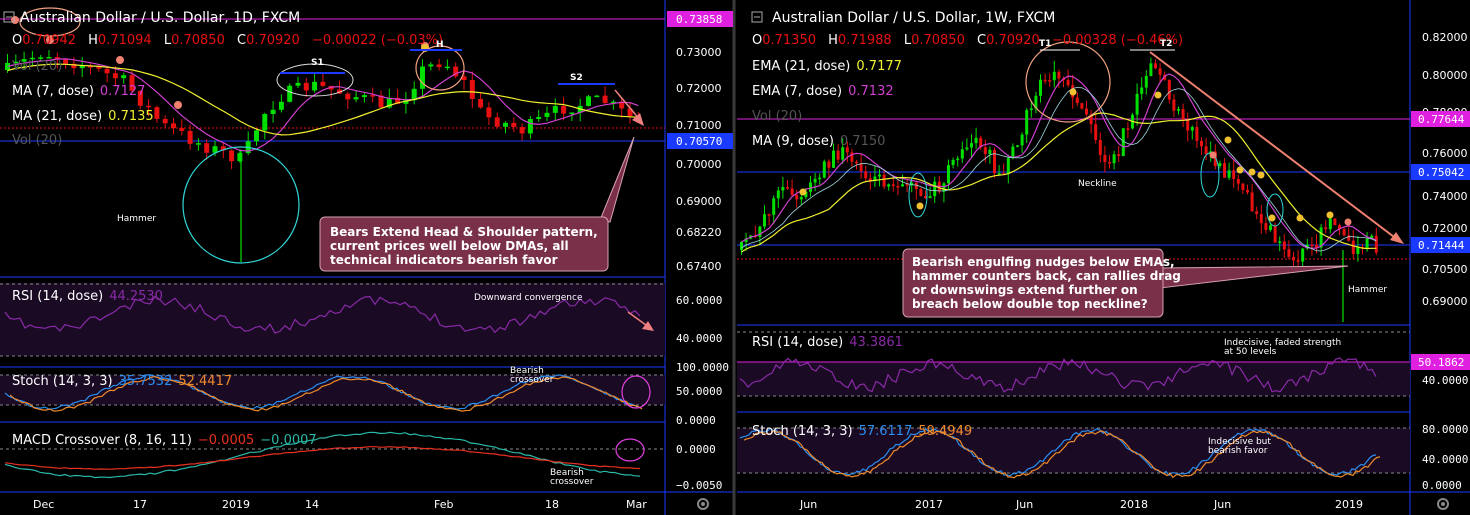 Image resolution: width=1470 pixels, height=515 pixels. I want to click on svg-text: 50.1862, so click(1441, 362).